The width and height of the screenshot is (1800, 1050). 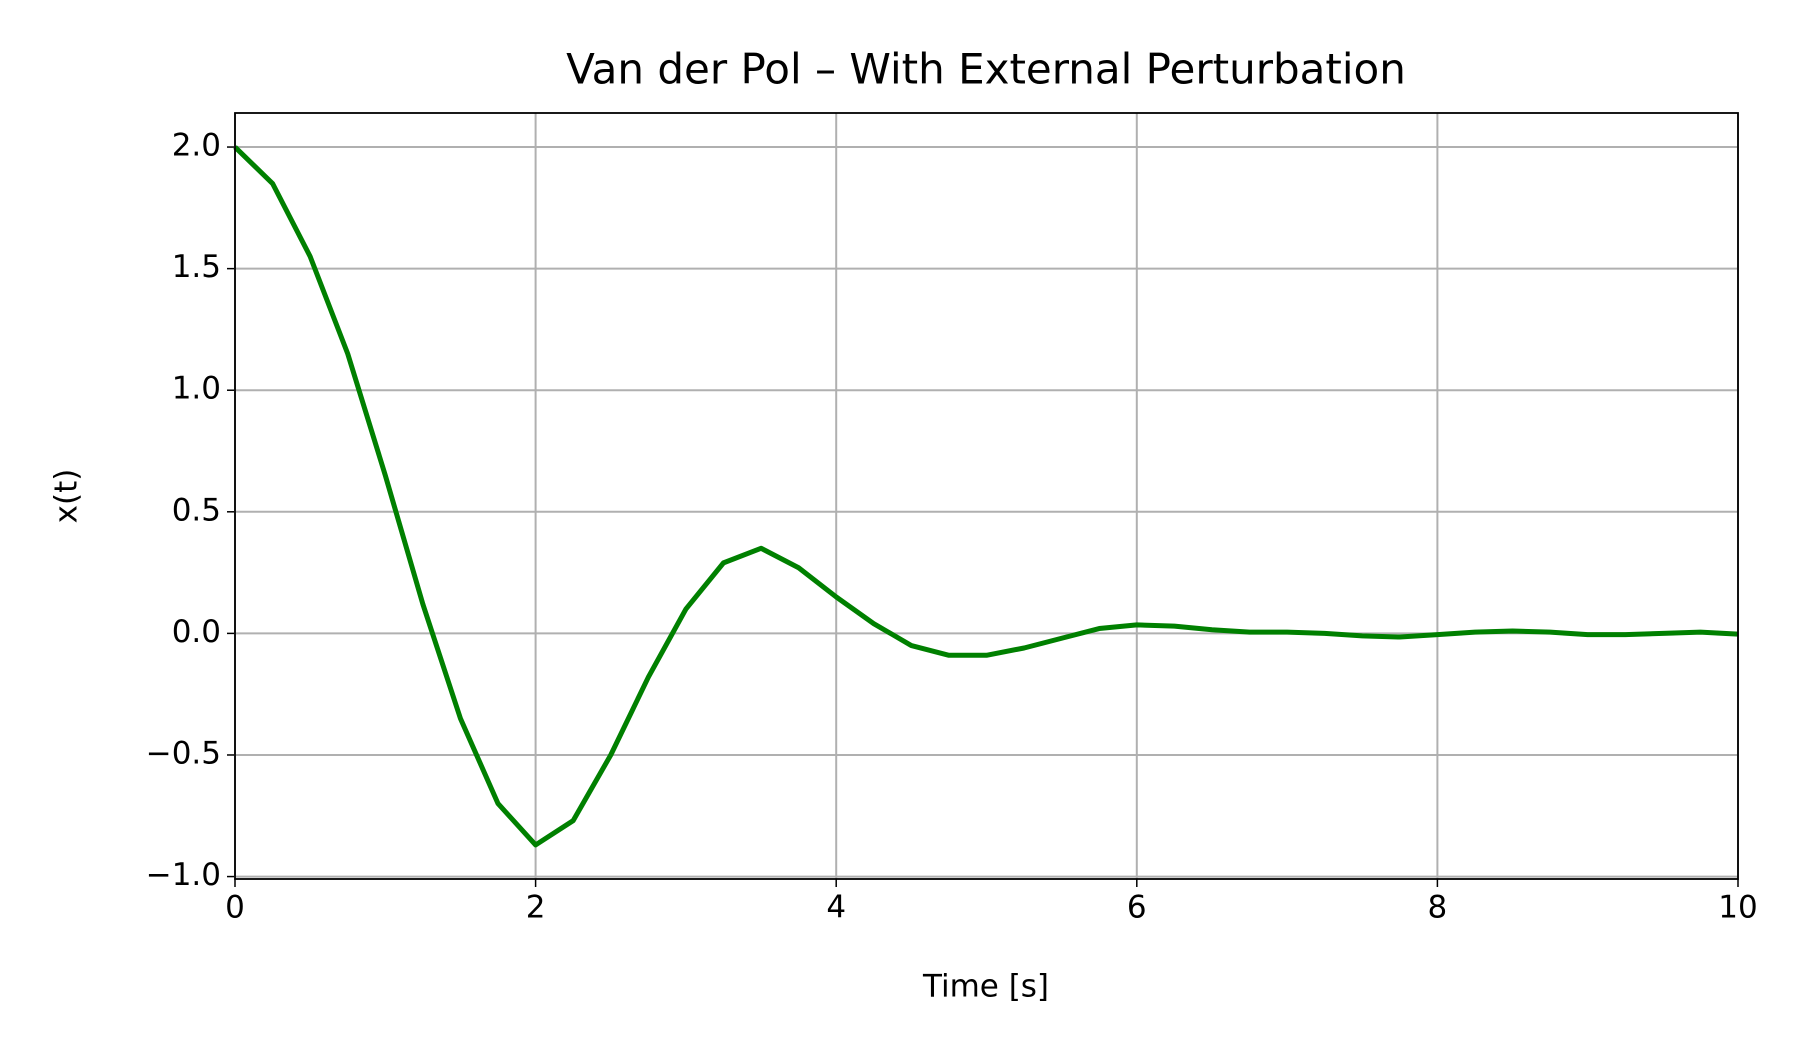 I want to click on x-tick-label: 4, so click(x=836, y=908).